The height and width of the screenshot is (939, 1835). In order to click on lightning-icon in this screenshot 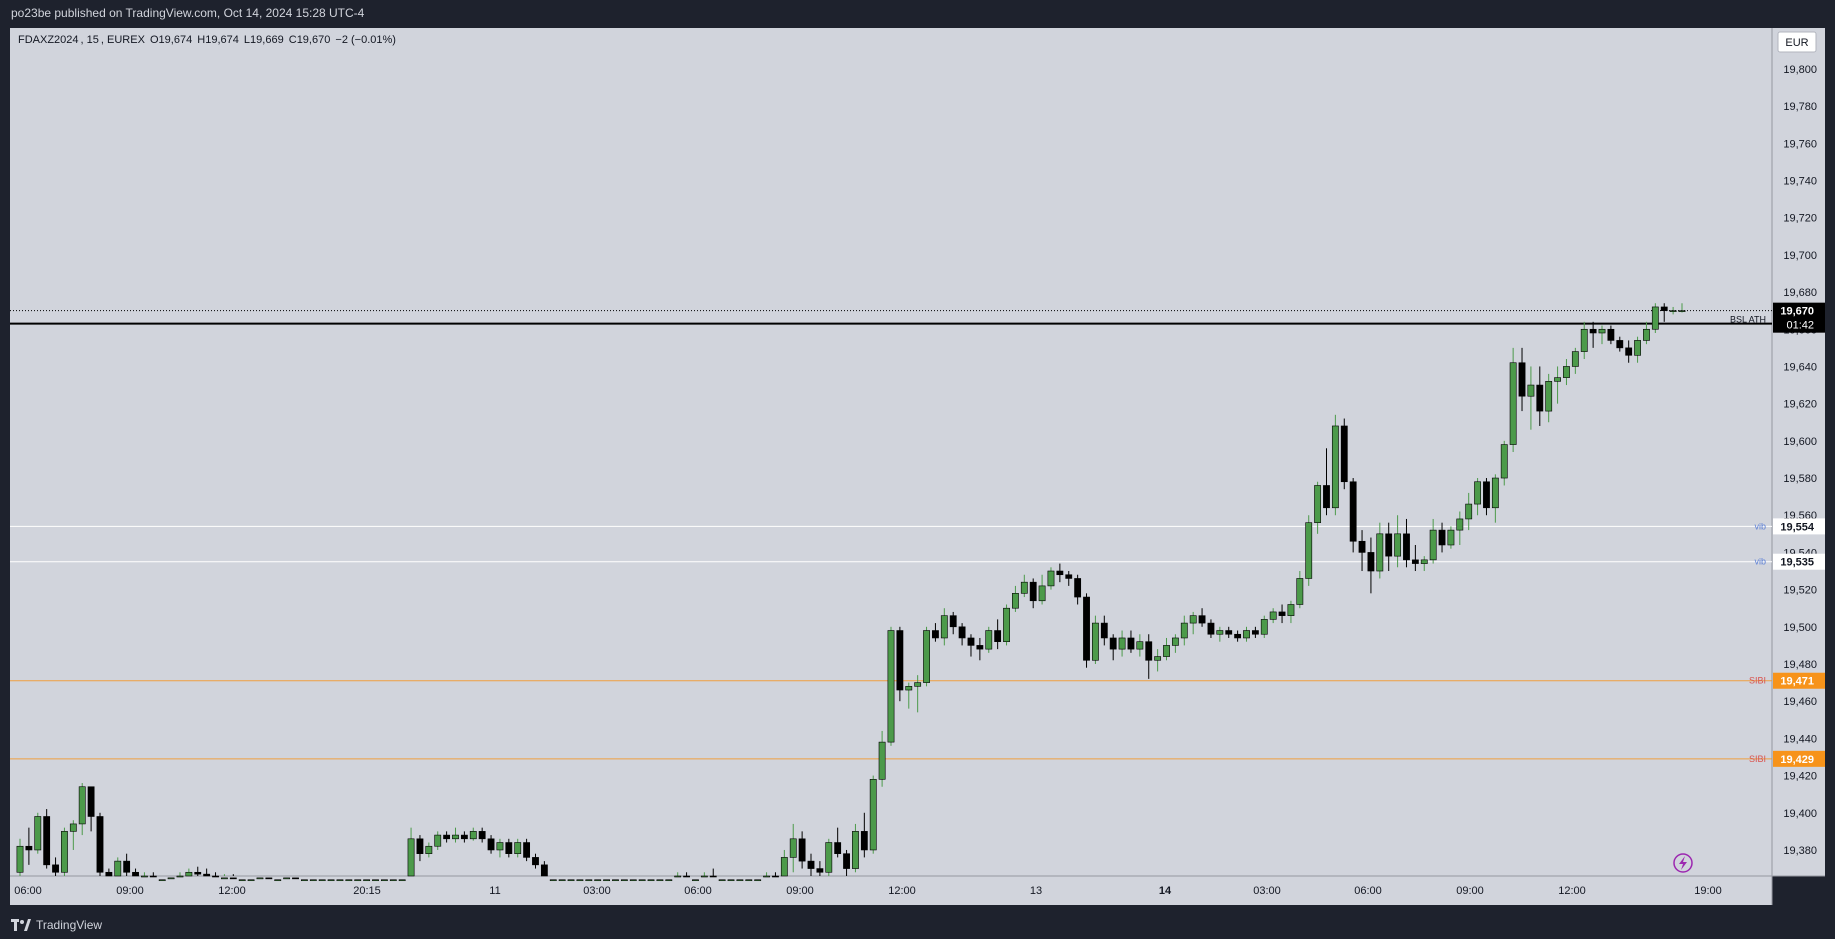, I will do `click(1683, 863)`.